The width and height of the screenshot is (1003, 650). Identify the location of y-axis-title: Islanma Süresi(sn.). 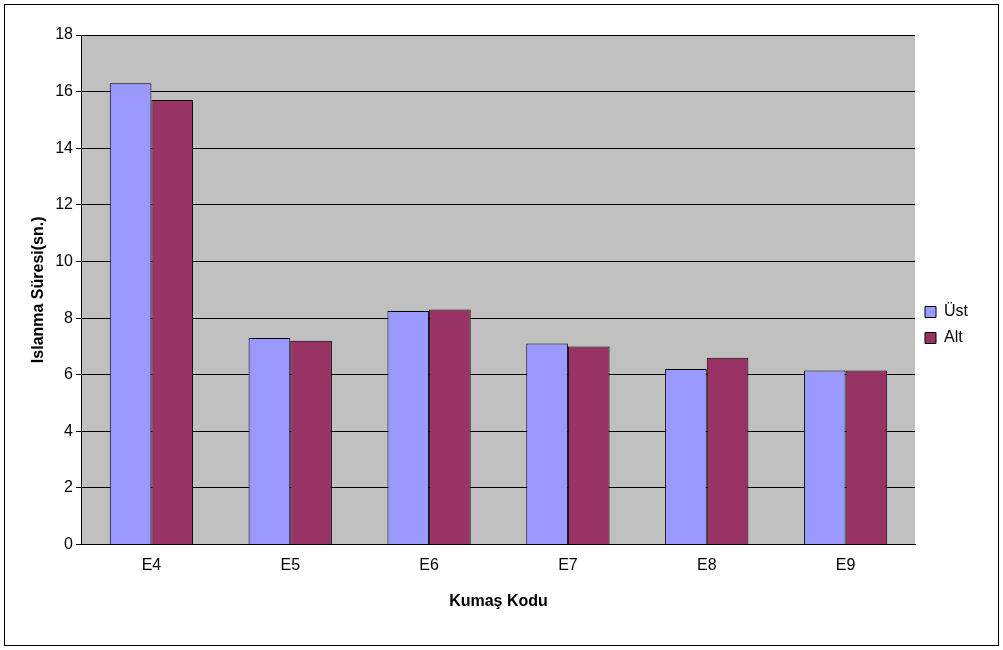
(38, 290).